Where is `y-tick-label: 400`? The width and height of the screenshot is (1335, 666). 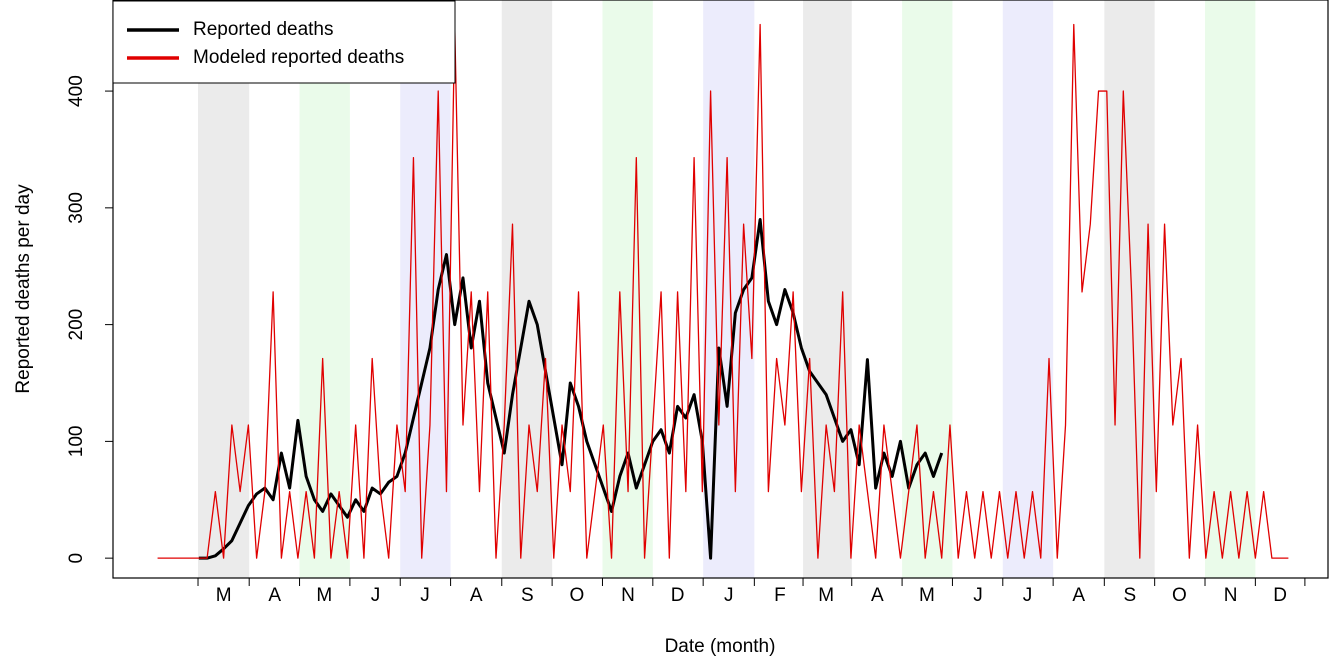 y-tick-label: 400 is located at coordinates (76, 91).